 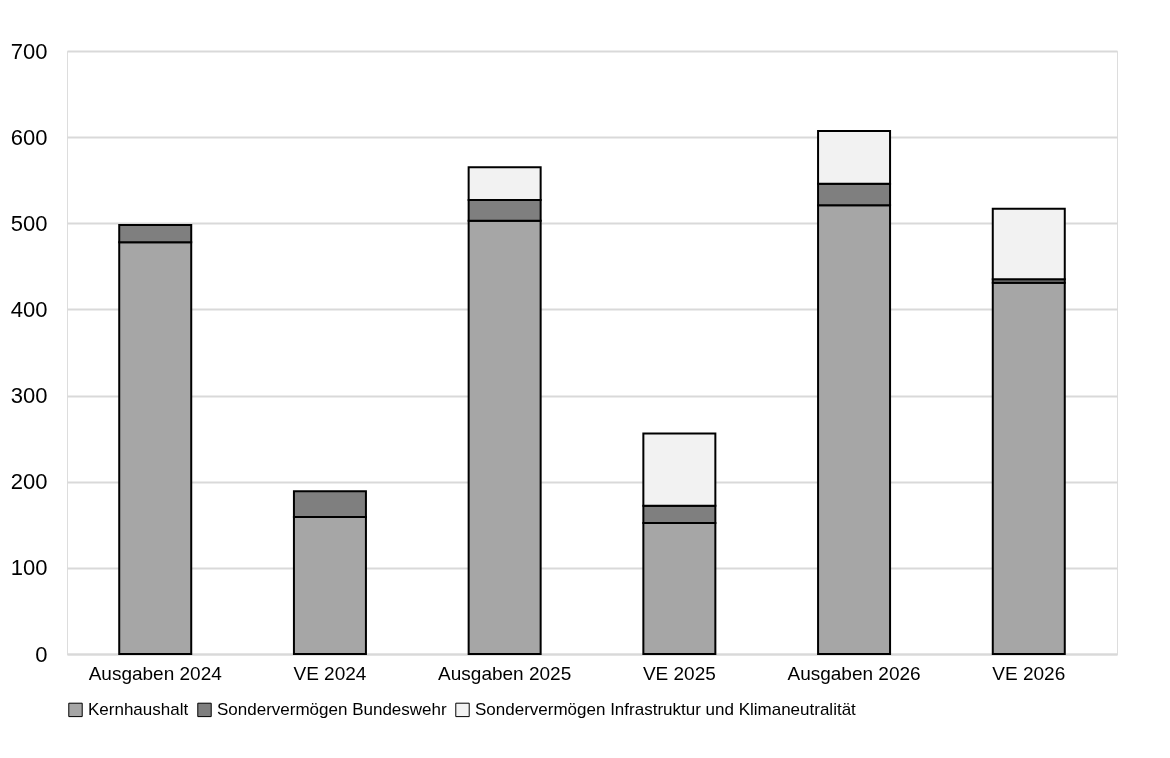 What do you see at coordinates (330, 673) in the screenshot?
I see `x-tick-label: VE 2024` at bounding box center [330, 673].